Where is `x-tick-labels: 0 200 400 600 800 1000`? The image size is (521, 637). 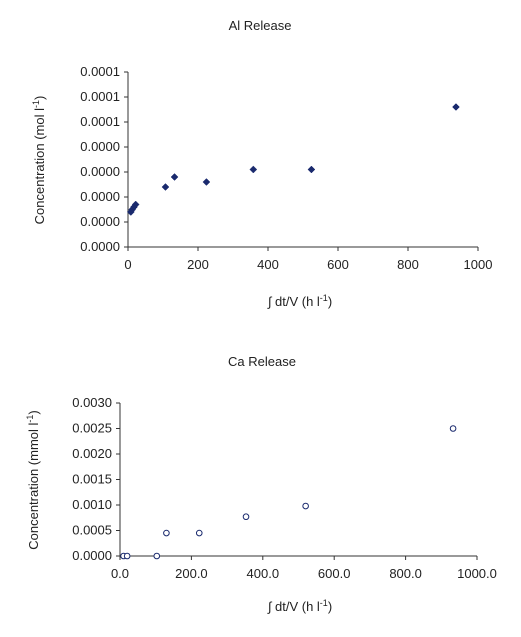 x-tick-labels: 0 200 400 600 800 1000 is located at coordinates (308, 264).